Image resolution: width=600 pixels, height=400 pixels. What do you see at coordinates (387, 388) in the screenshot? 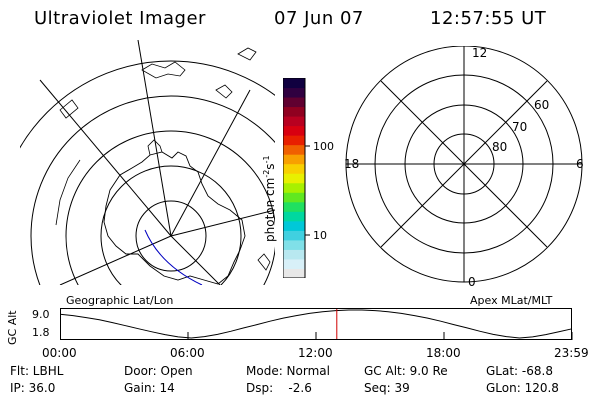
I see `info-seq: Seq: 39` at bounding box center [387, 388].